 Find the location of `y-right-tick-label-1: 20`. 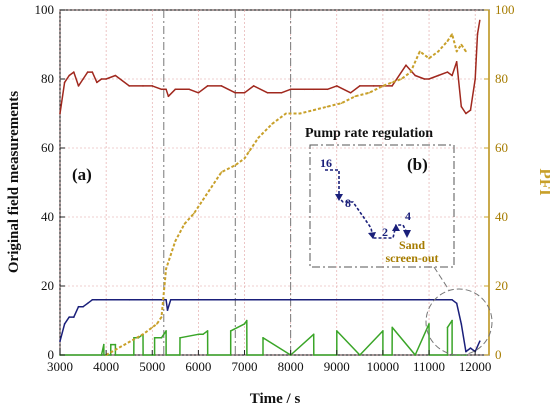

y-right-tick-label-1: 20 is located at coordinates (501, 285).